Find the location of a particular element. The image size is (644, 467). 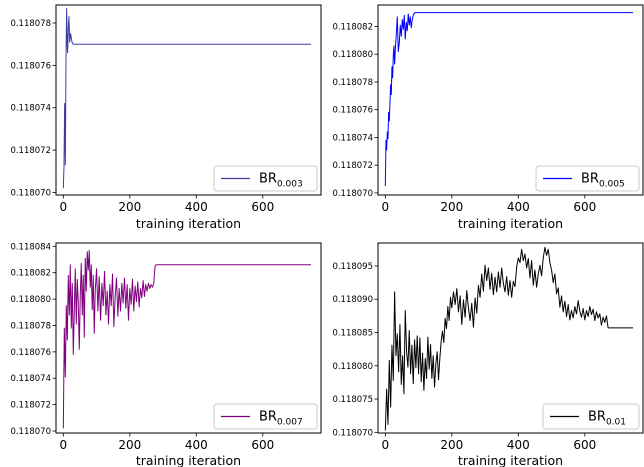

y-tick-label: 0.118095 is located at coordinates (352, 267).